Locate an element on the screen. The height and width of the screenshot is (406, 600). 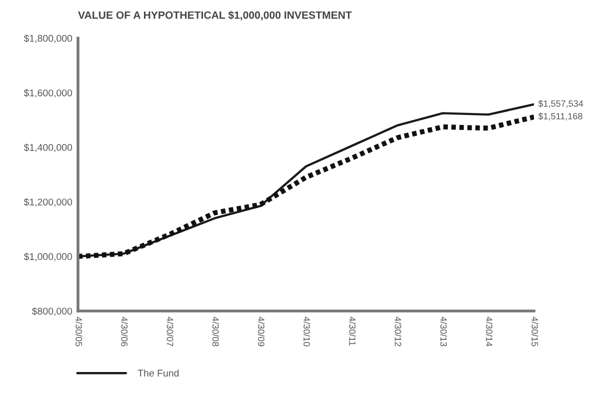
x-tick-label: 4/30/06 is located at coordinates (124, 331).